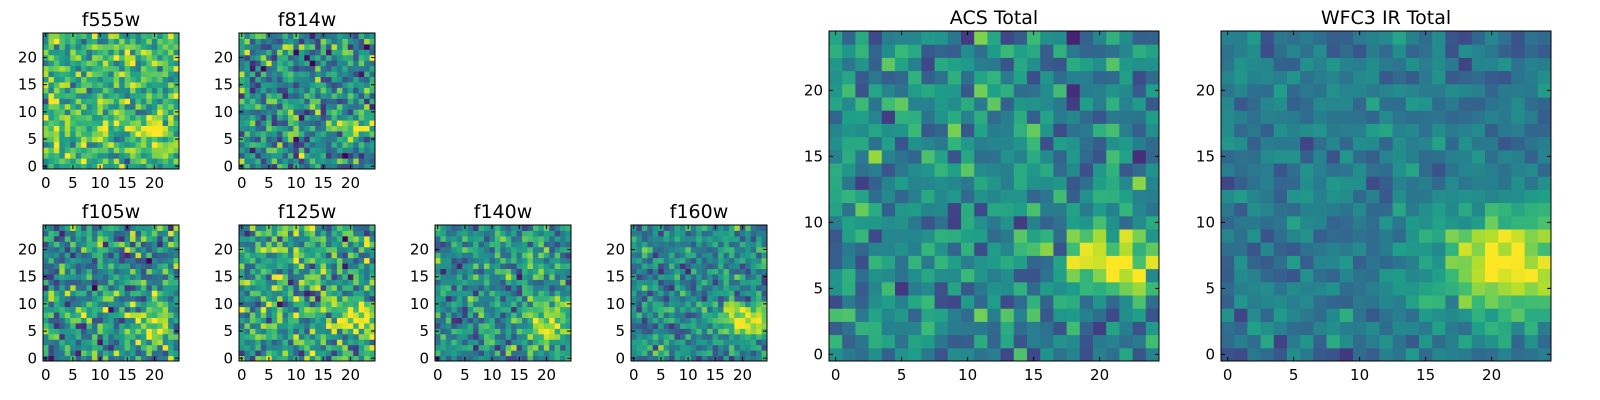 Image resolution: width=1600 pixels, height=400 pixels. What do you see at coordinates (424, 331) in the screenshot?
I see `y-tick-label: 5` at bounding box center [424, 331].